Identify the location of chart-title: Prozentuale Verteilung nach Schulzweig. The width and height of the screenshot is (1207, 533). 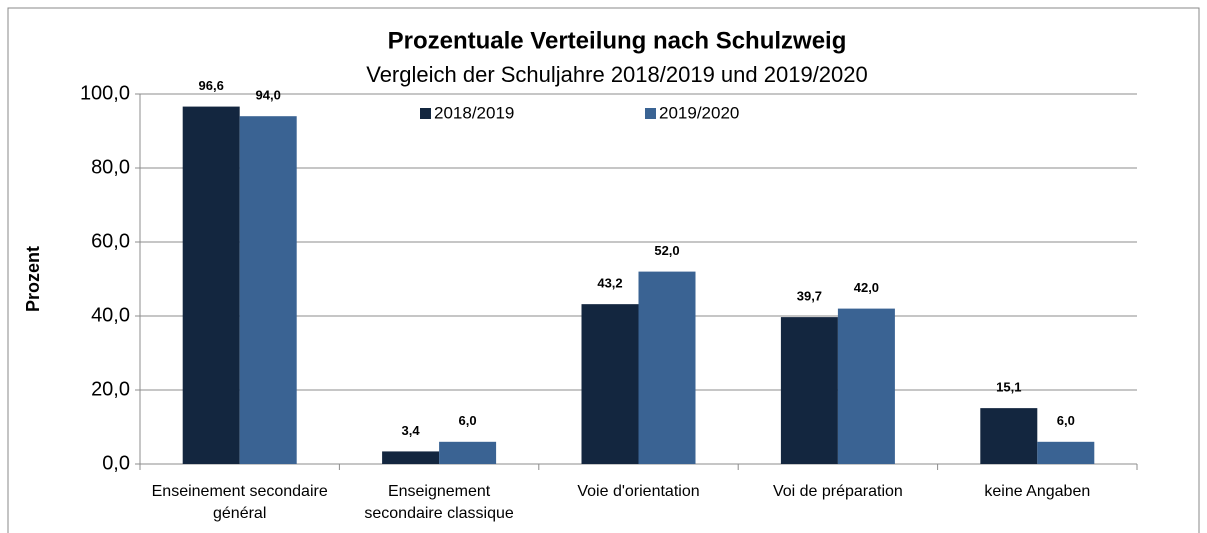
(617, 40).